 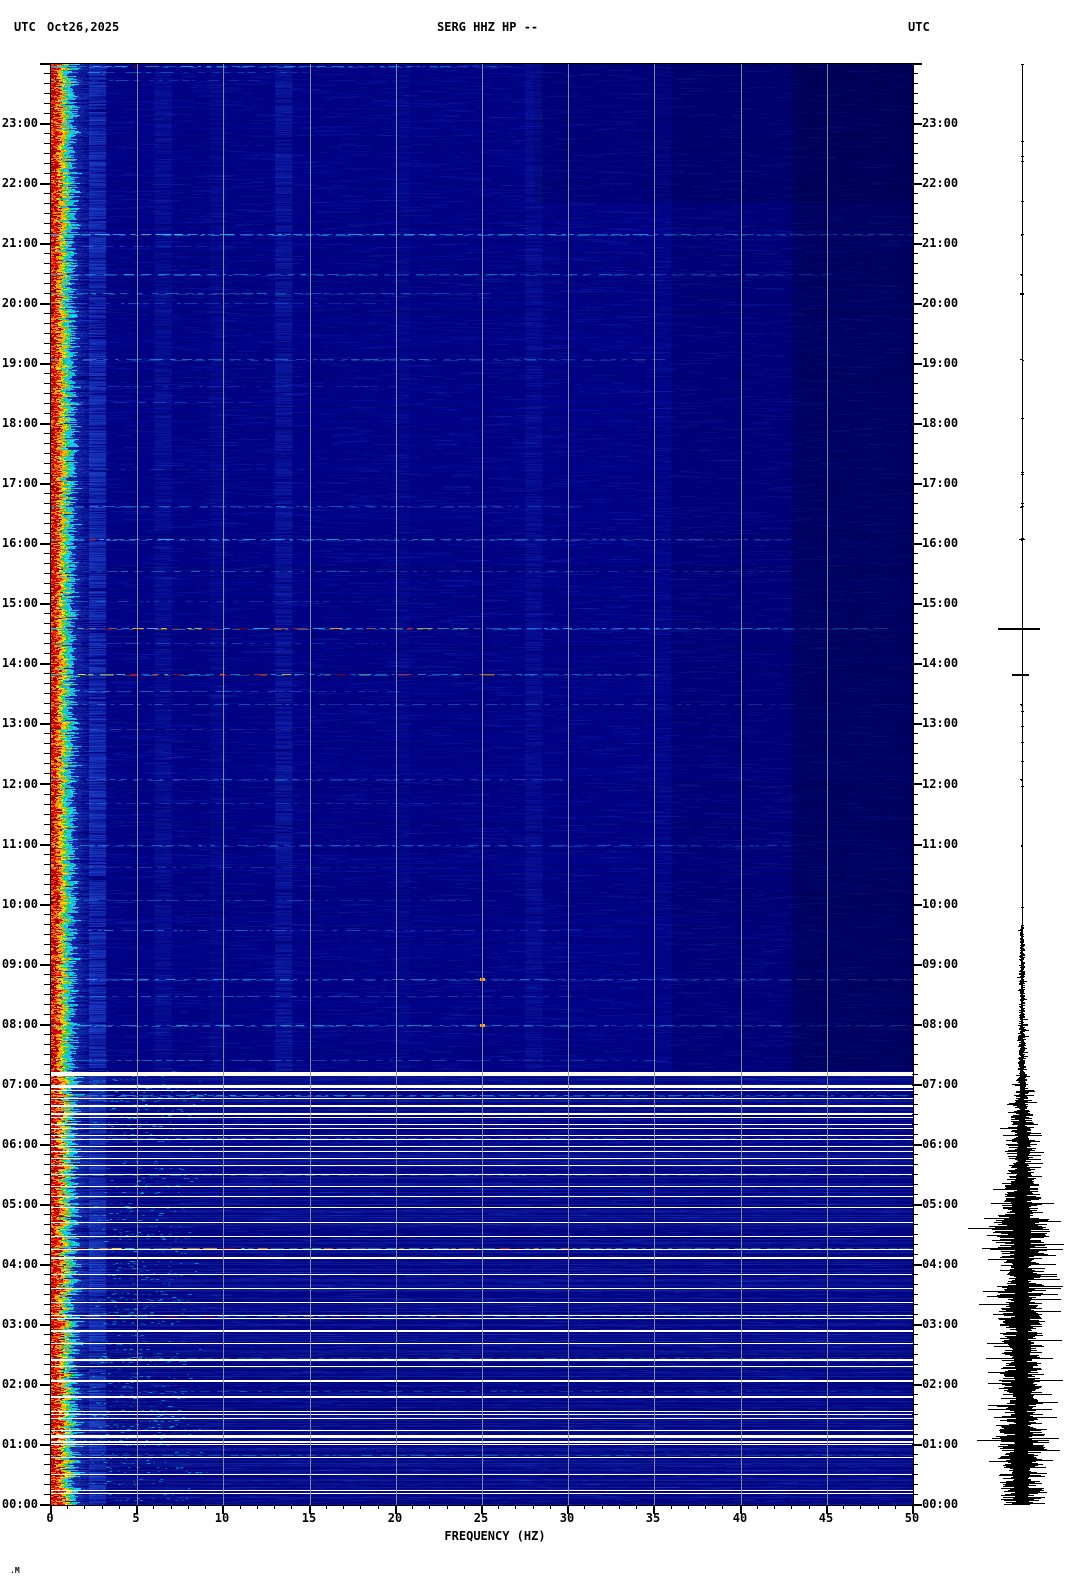 What do you see at coordinates (19, 1383) in the screenshot?
I see `time-label-left: 02:00` at bounding box center [19, 1383].